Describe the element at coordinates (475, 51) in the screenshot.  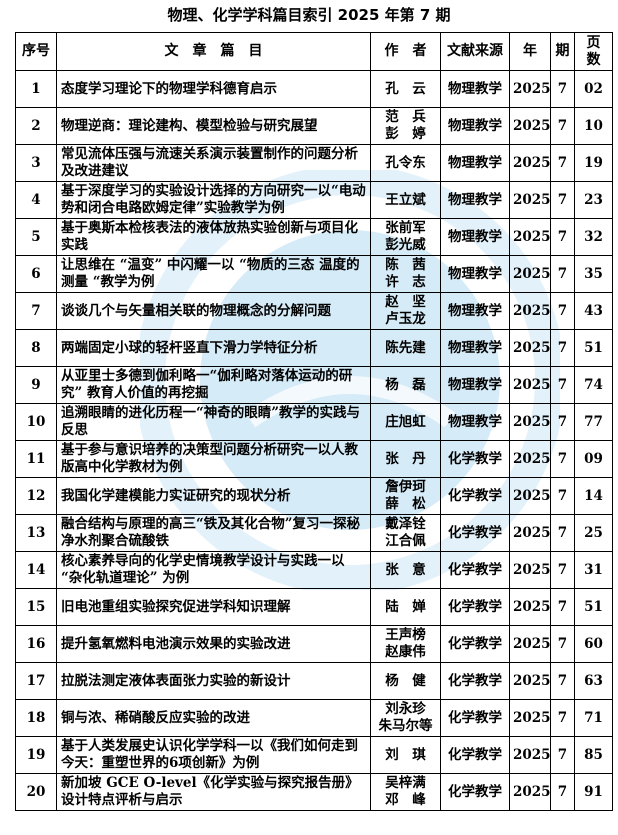
I see `header-source: 文献来源` at that location.